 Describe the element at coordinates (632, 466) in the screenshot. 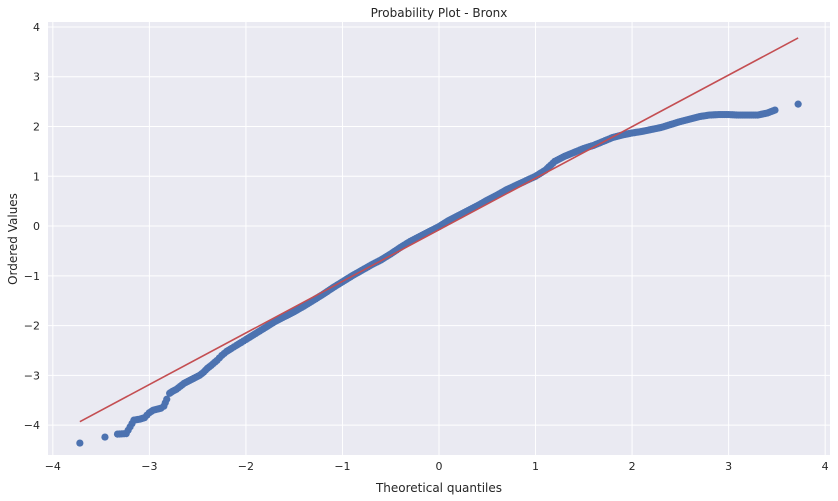

I see `x-tick-label: 2` at that location.